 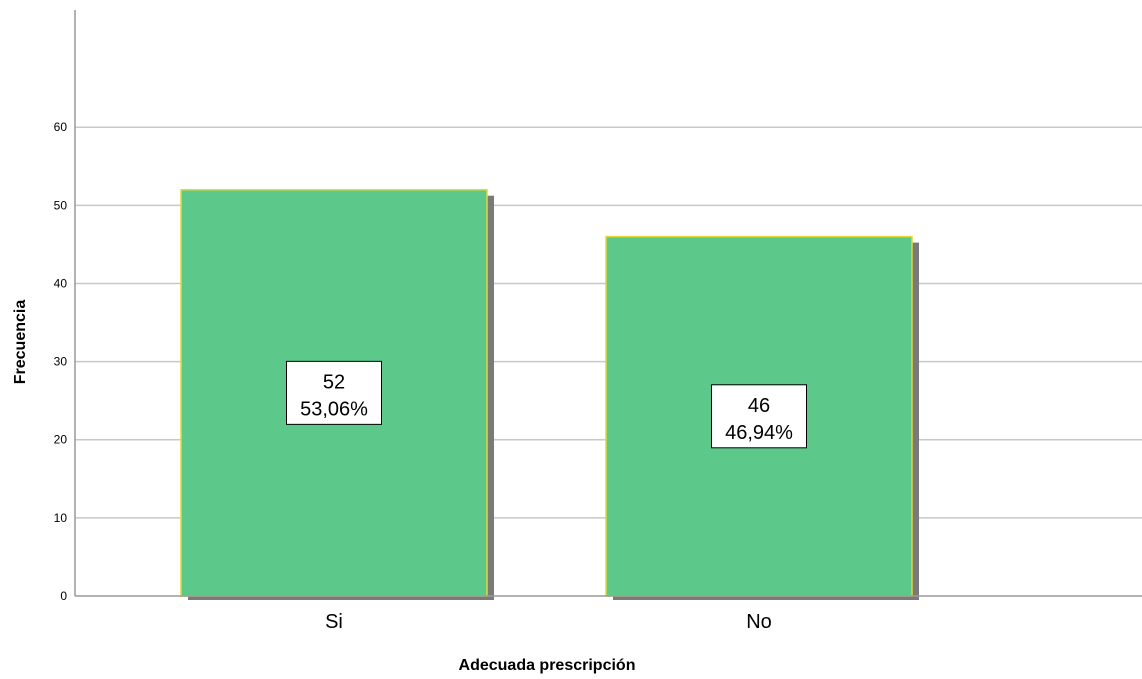 What do you see at coordinates (61, 440) in the screenshot?
I see `y-tick-label: 20` at bounding box center [61, 440].